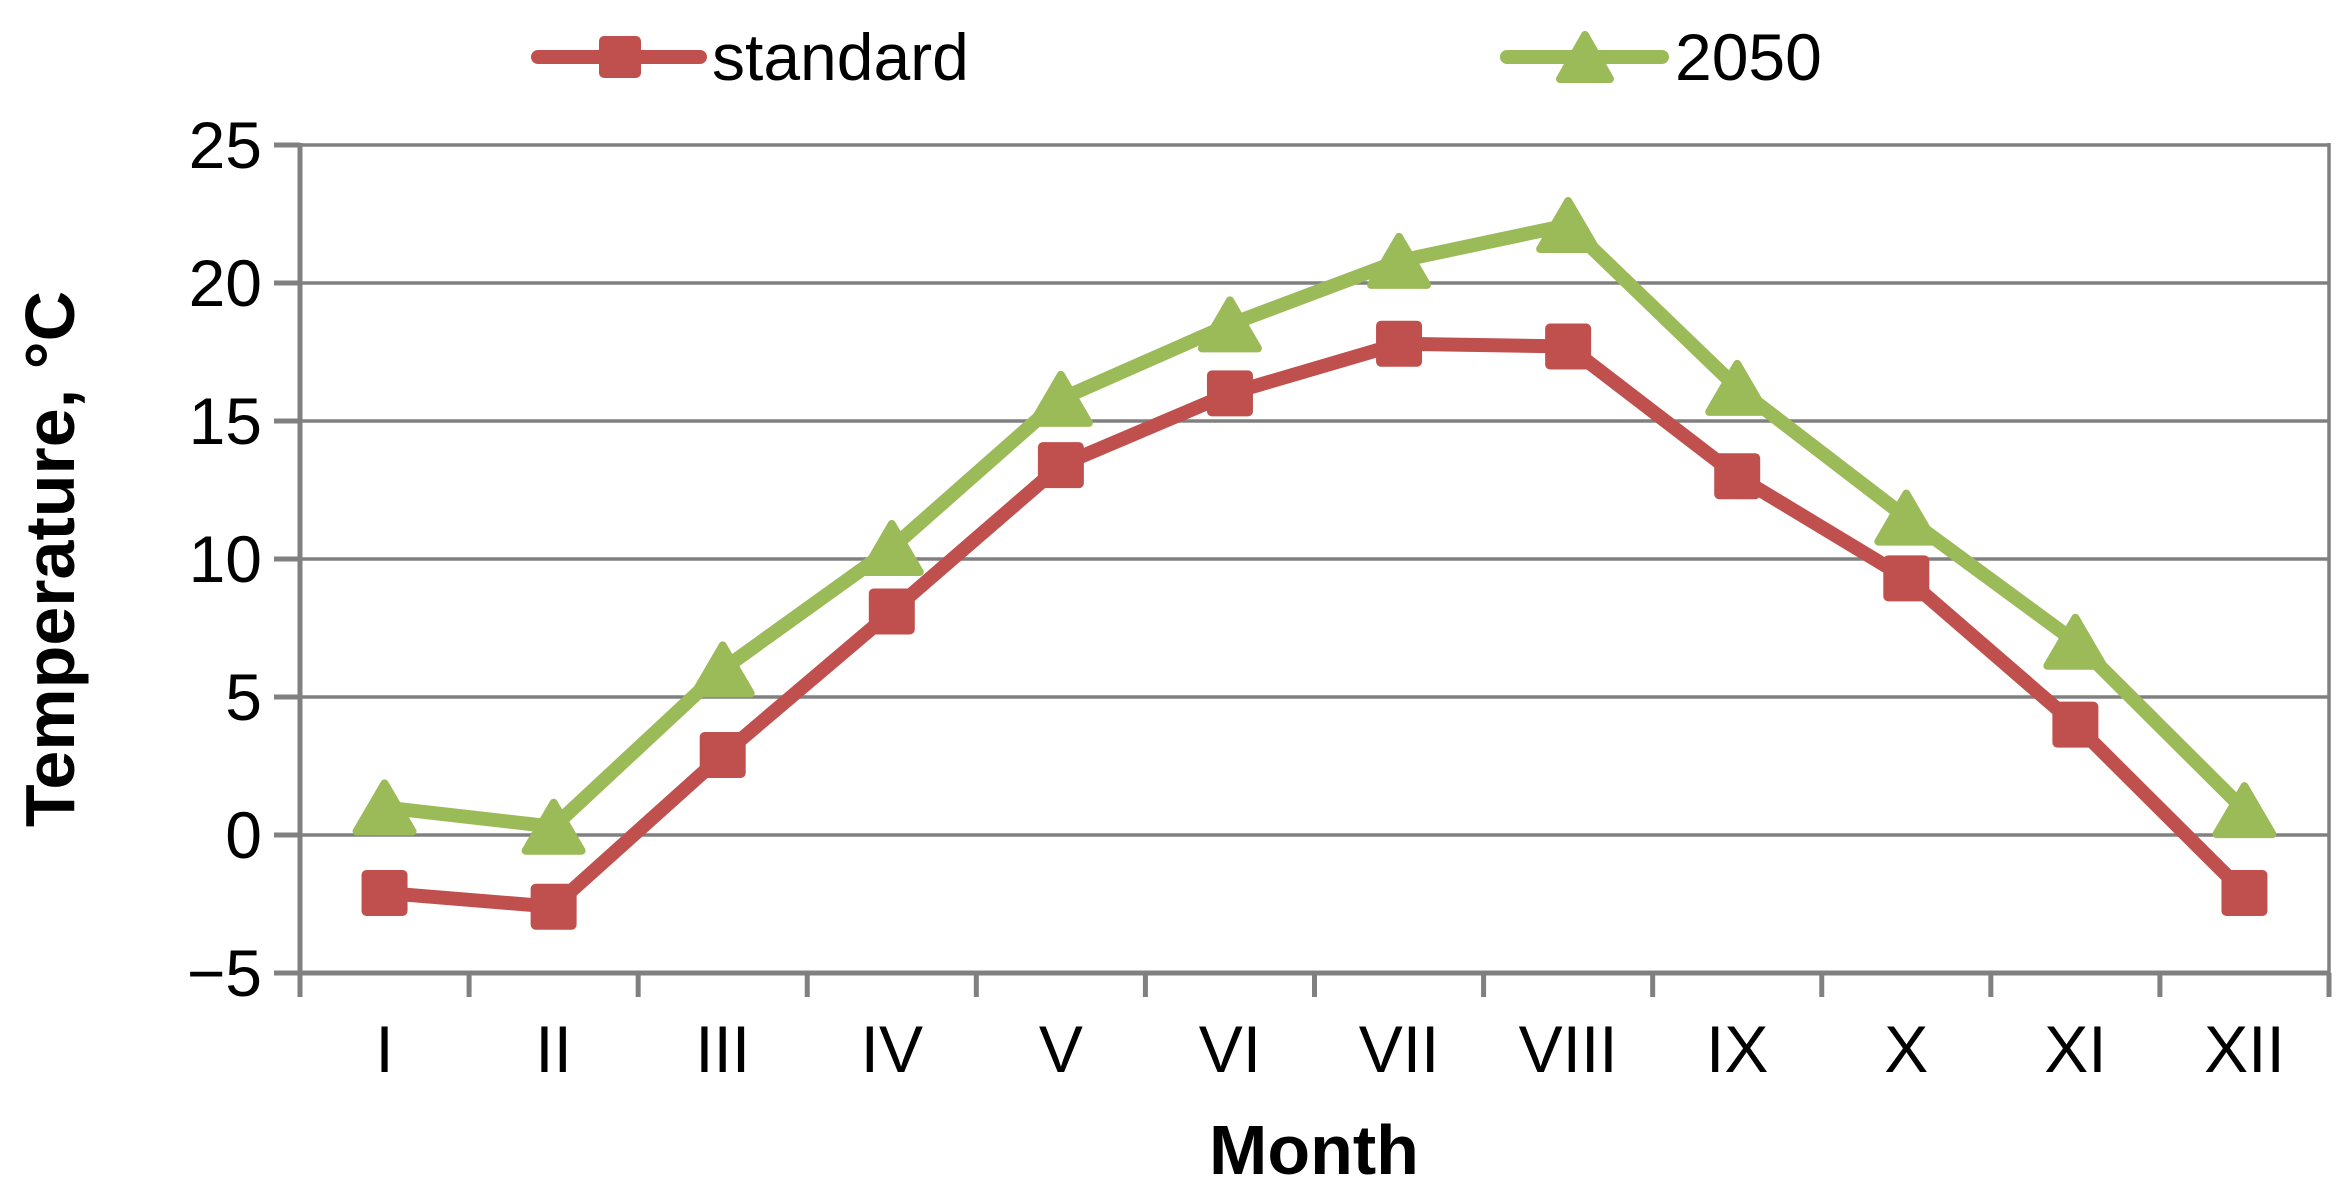  I want to click on x-tick-label-VI: VI, so click(1230, 1049).